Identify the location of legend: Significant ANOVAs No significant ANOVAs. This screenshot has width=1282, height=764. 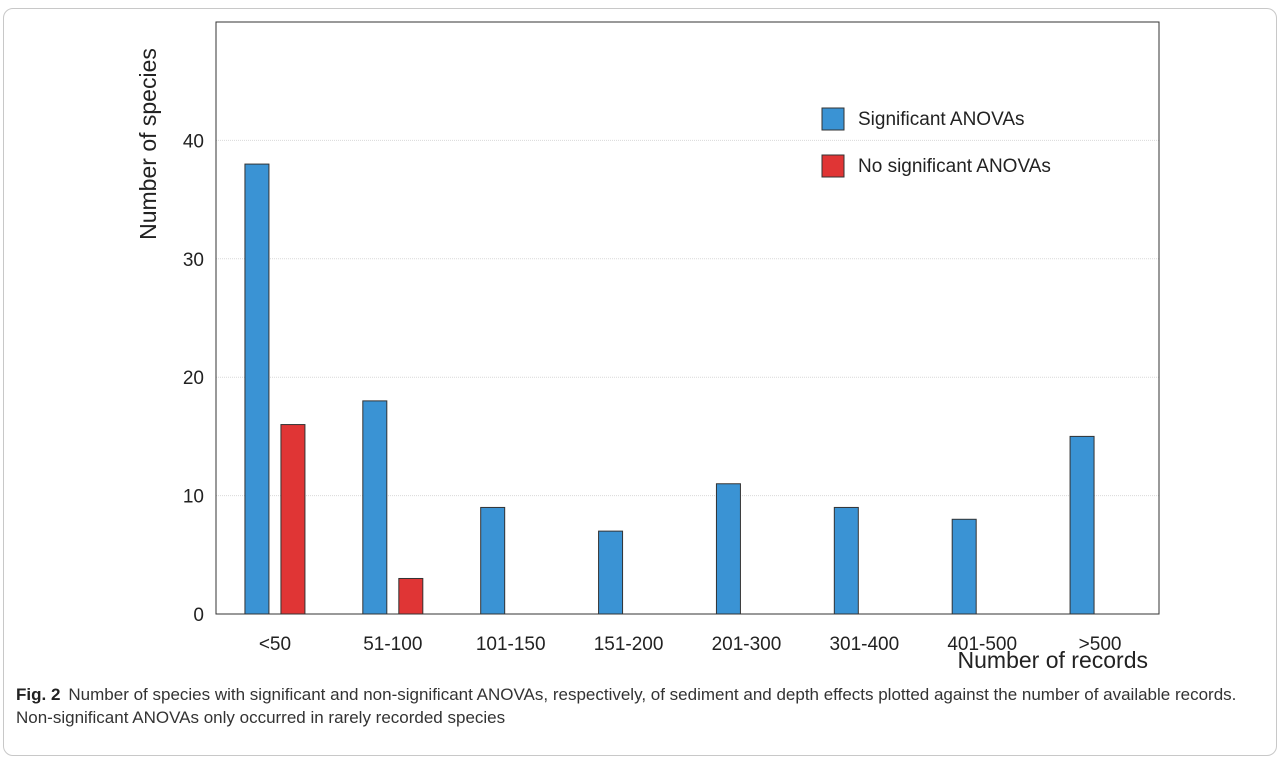
(936, 142).